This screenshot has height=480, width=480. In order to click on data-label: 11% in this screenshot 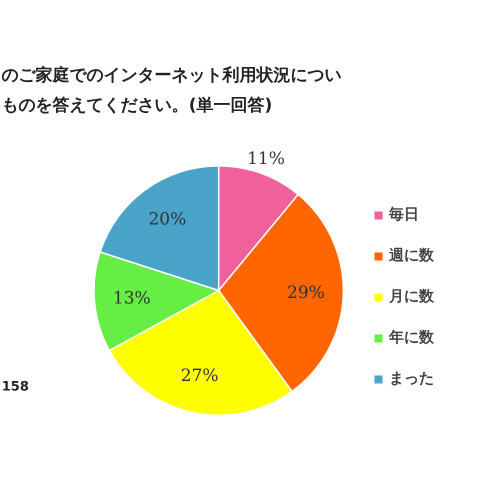, I will do `click(266, 158)`.